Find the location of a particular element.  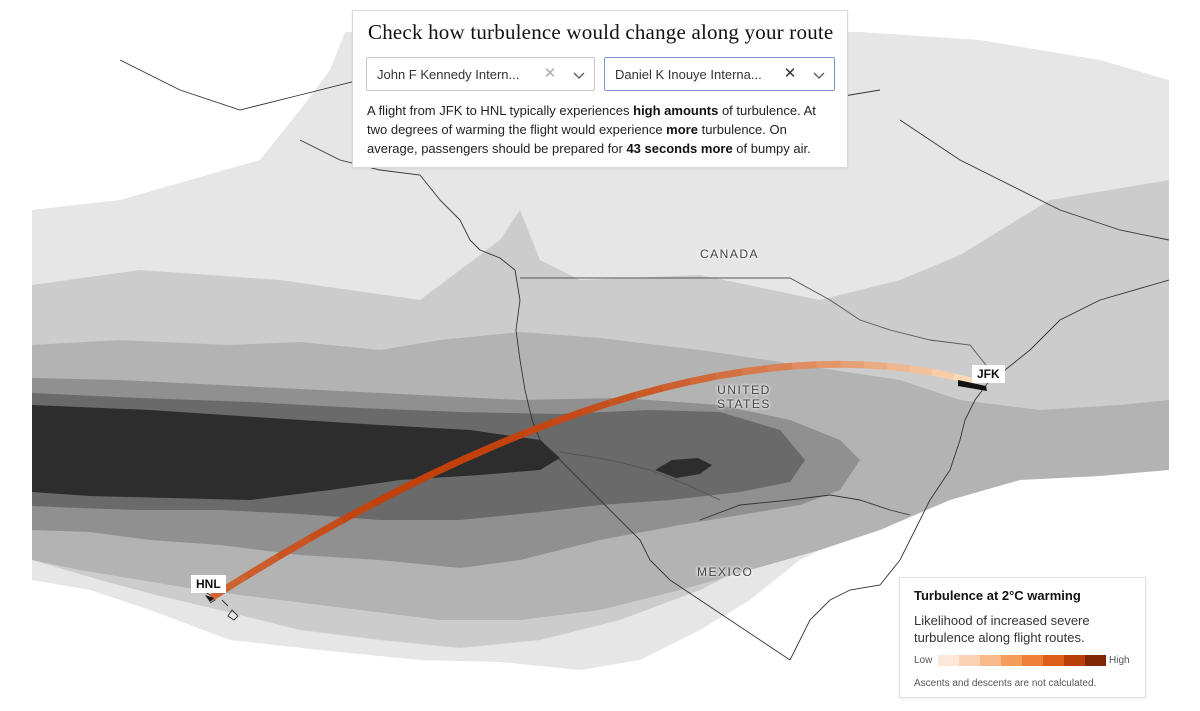

destination-clear-icon: ✕ is located at coordinates (790, 73).